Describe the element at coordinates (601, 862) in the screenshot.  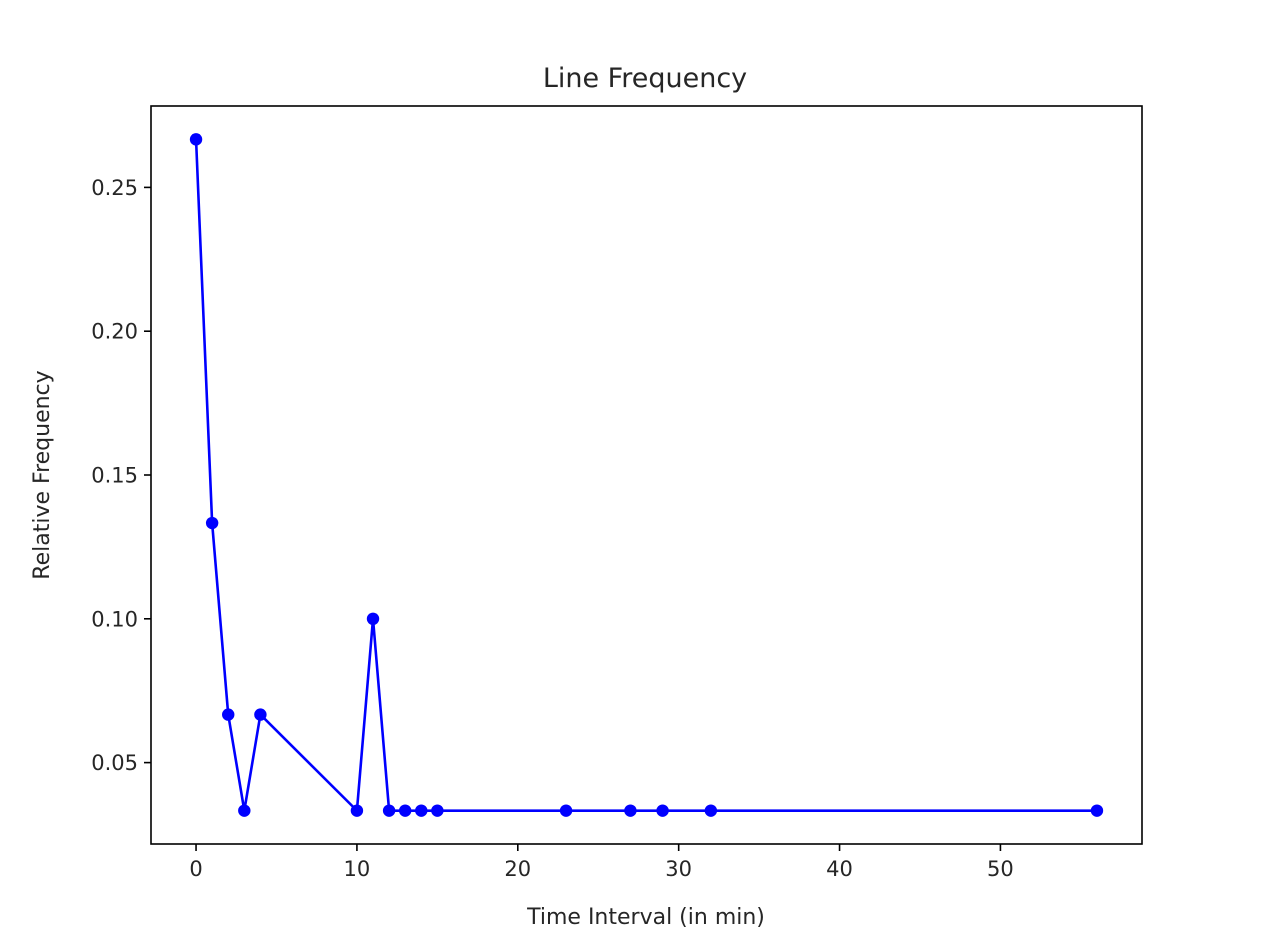
I see `x-axis: 0 10 20 30 40 50` at that location.